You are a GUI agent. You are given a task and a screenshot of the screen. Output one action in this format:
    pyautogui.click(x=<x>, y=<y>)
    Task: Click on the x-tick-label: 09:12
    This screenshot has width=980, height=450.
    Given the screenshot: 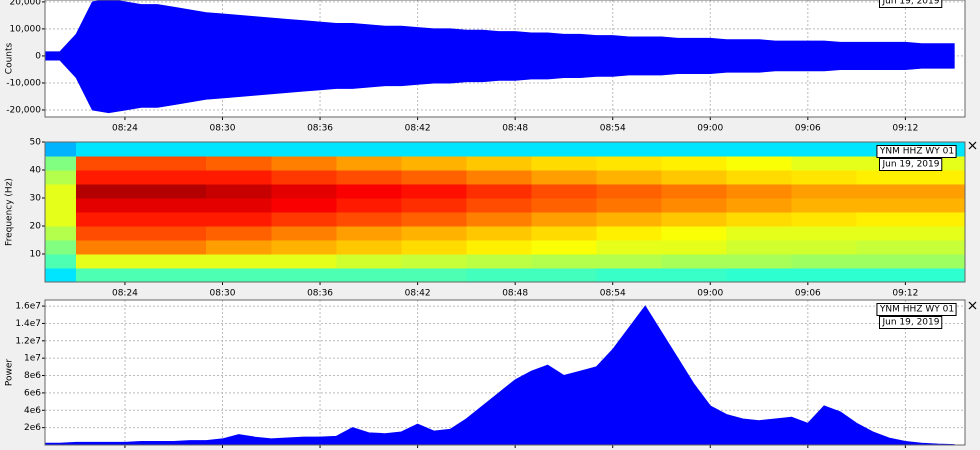 What is the action you would take?
    pyautogui.click(x=905, y=129)
    